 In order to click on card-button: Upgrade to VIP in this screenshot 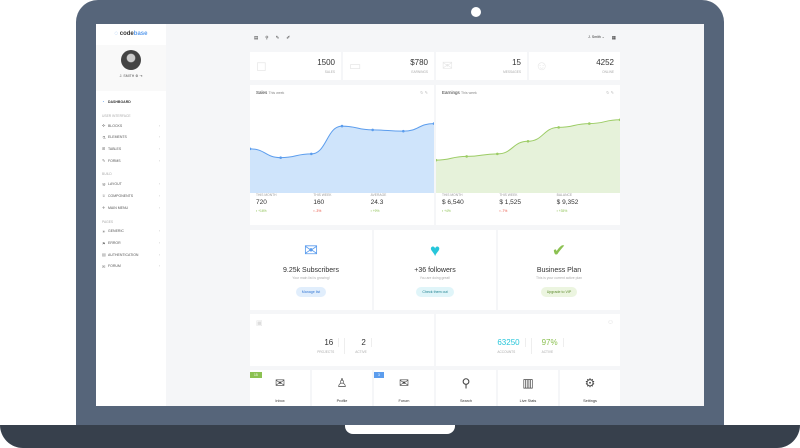, I will do `click(559, 292)`.